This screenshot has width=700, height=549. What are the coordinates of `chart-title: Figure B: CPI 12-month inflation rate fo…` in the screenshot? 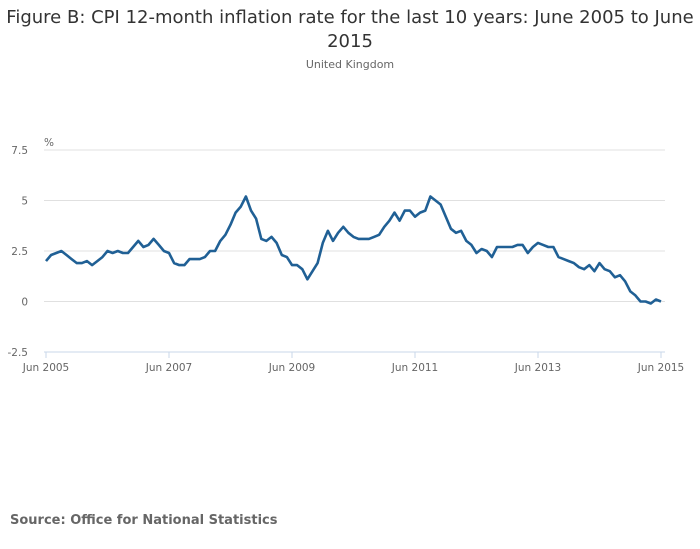 It's located at (350, 29).